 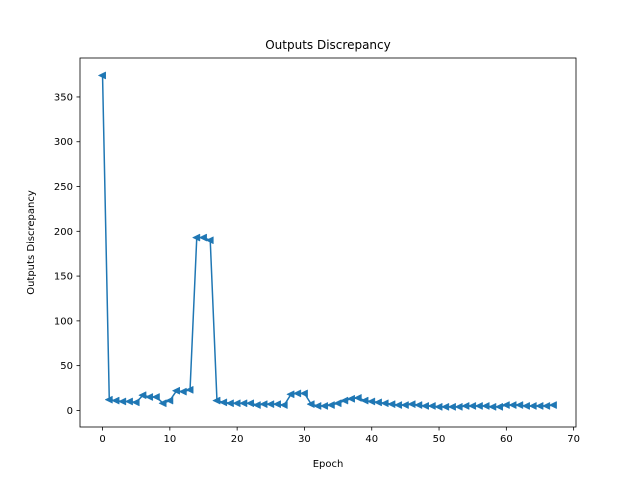 What do you see at coordinates (439, 439) in the screenshot?
I see `x-tick-label: 50` at bounding box center [439, 439].